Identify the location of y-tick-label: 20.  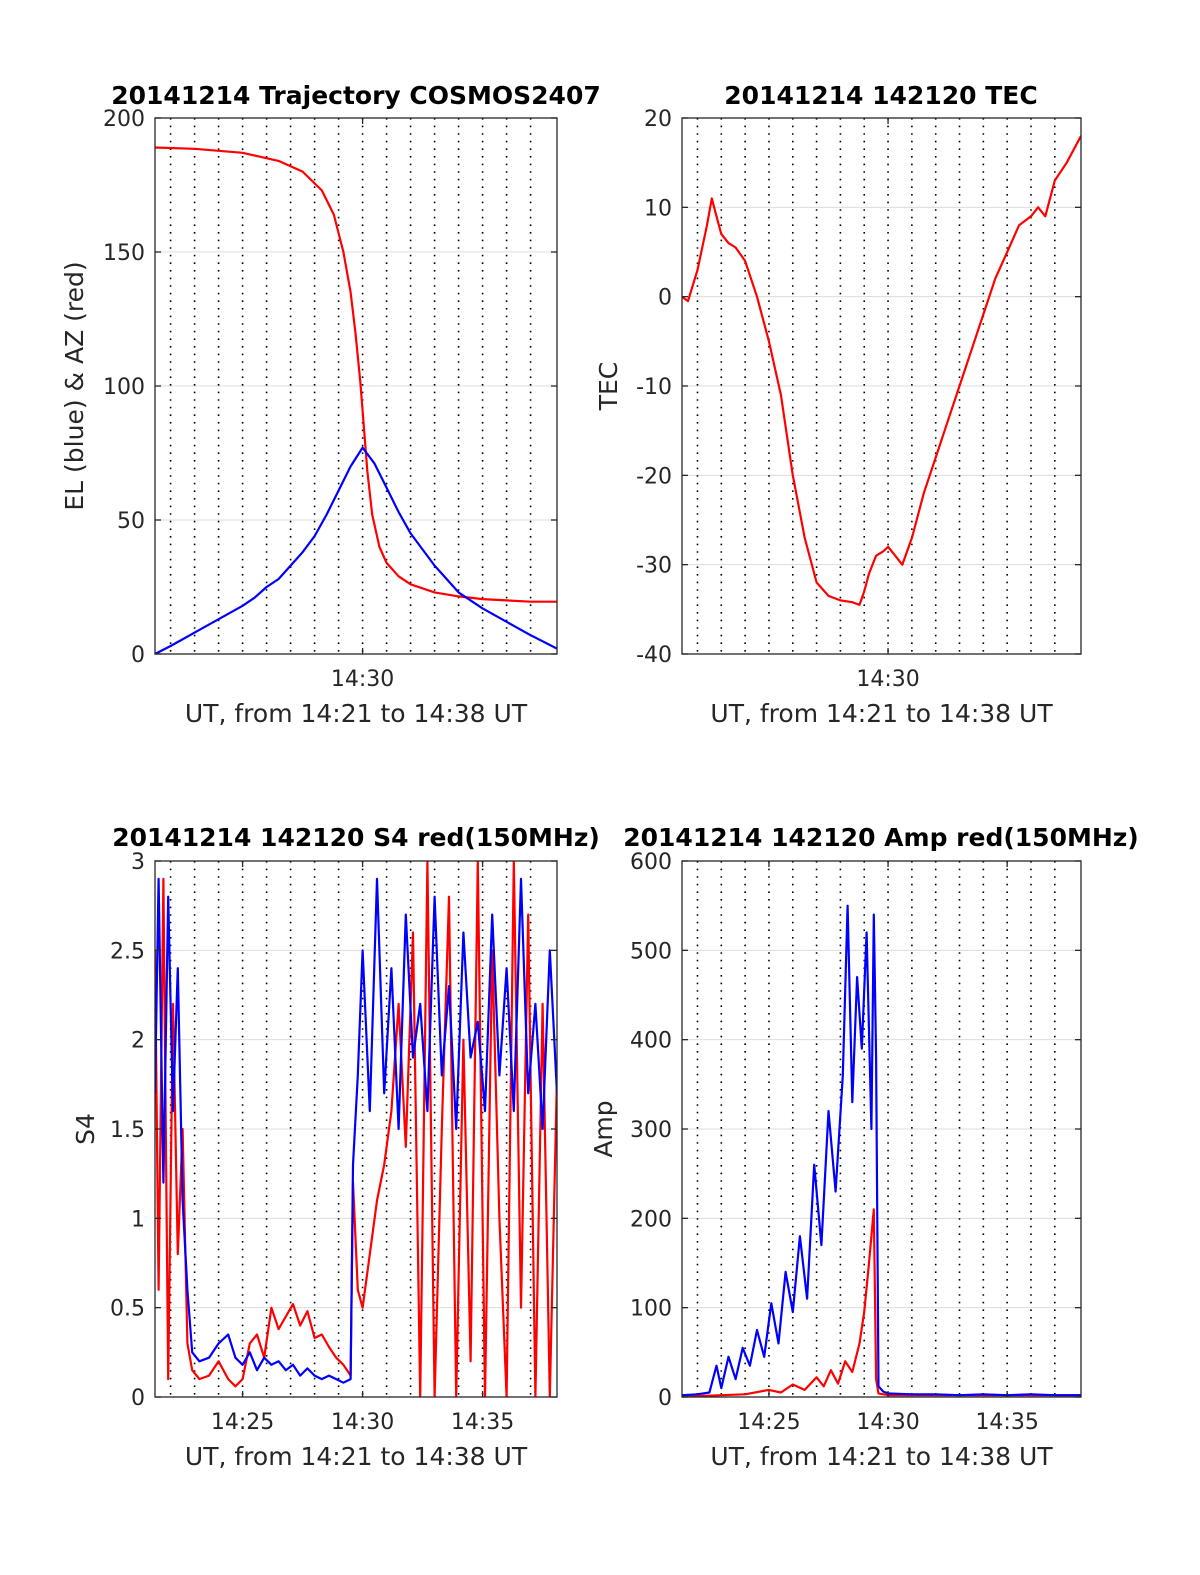
(658, 119).